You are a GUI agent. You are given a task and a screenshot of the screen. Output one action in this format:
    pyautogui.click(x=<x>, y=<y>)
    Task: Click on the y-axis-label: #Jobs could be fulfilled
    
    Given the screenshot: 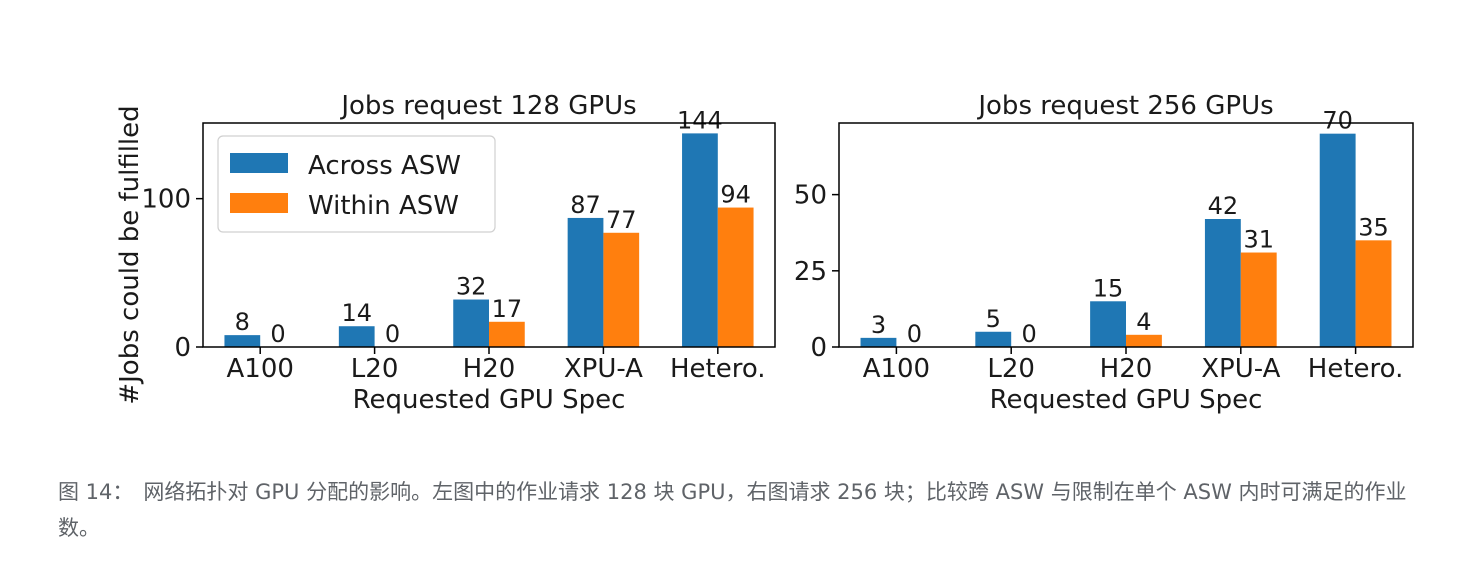 What is the action you would take?
    pyautogui.click(x=130, y=254)
    